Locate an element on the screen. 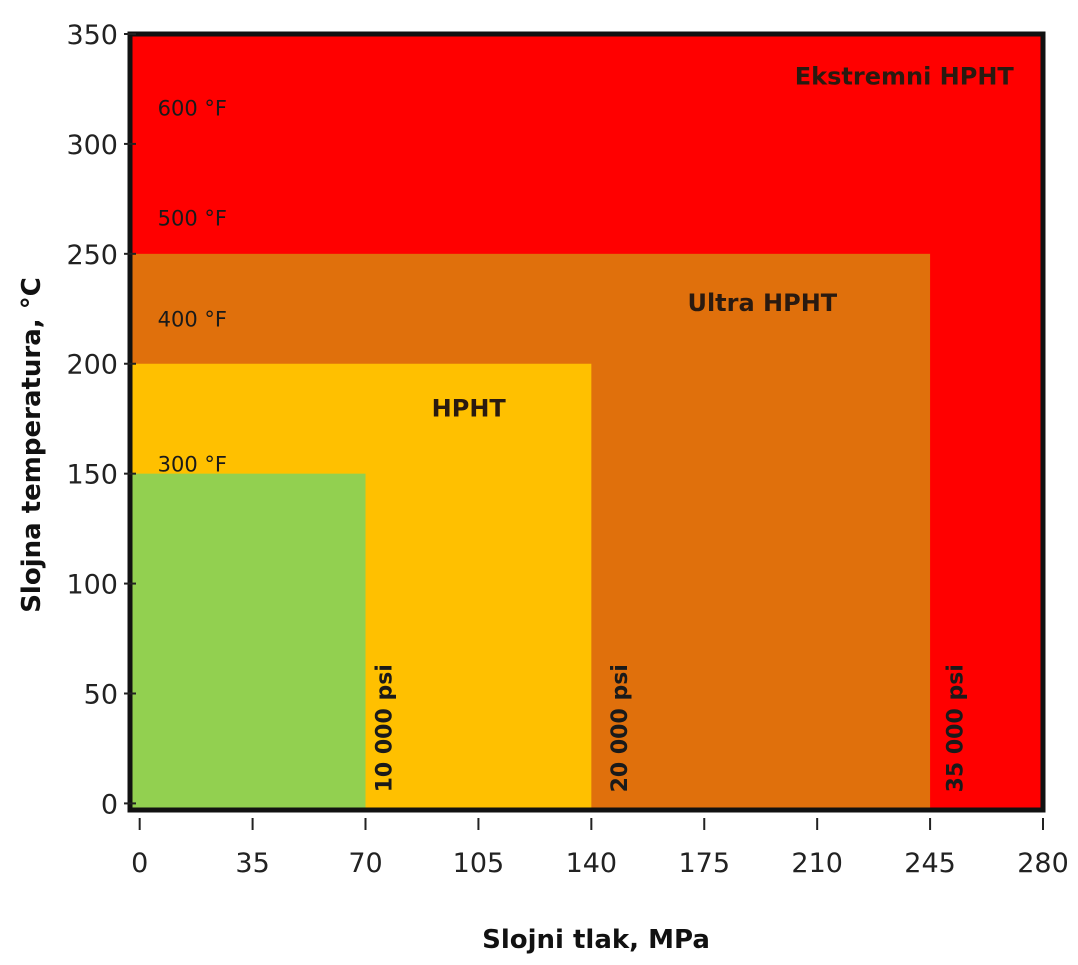  pressure-label: 10 000 psi is located at coordinates (384, 728).